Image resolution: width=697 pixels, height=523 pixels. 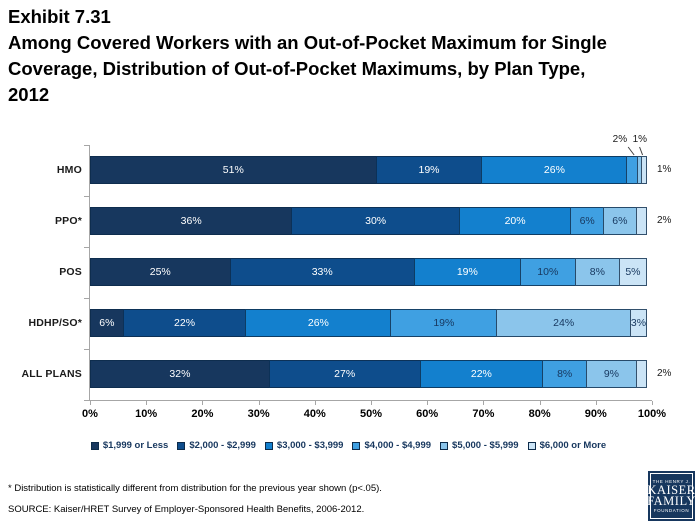 I want to click on bar-segment: 5%, so click(x=632, y=272).